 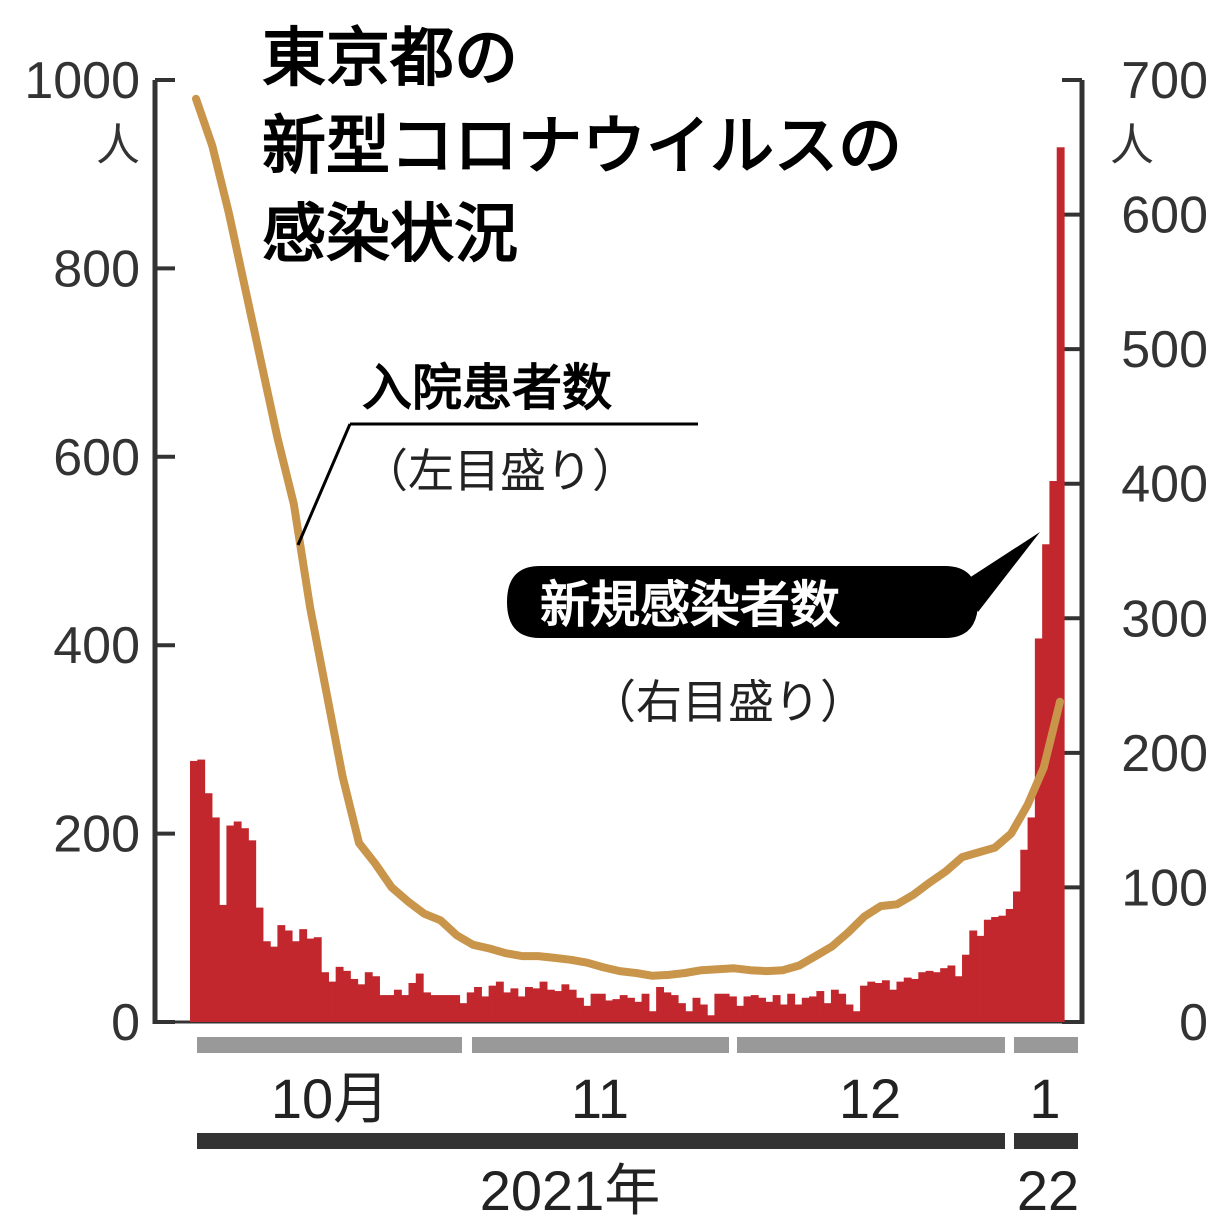 What do you see at coordinates (871, 1045) in the screenshot?
I see `month-bar-dec` at bounding box center [871, 1045].